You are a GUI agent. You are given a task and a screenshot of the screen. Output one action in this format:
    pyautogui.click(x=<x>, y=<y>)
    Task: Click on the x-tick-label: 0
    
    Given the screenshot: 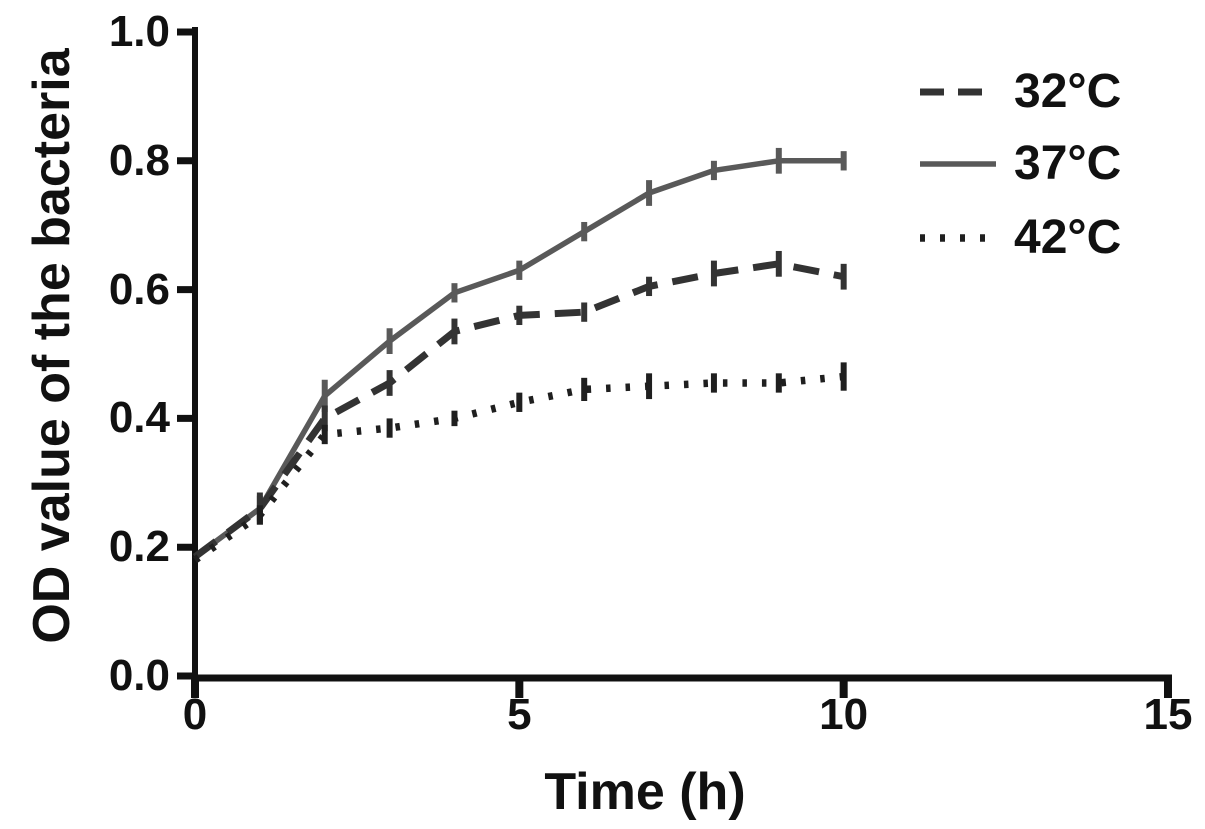 What is the action you would take?
    pyautogui.click(x=195, y=714)
    